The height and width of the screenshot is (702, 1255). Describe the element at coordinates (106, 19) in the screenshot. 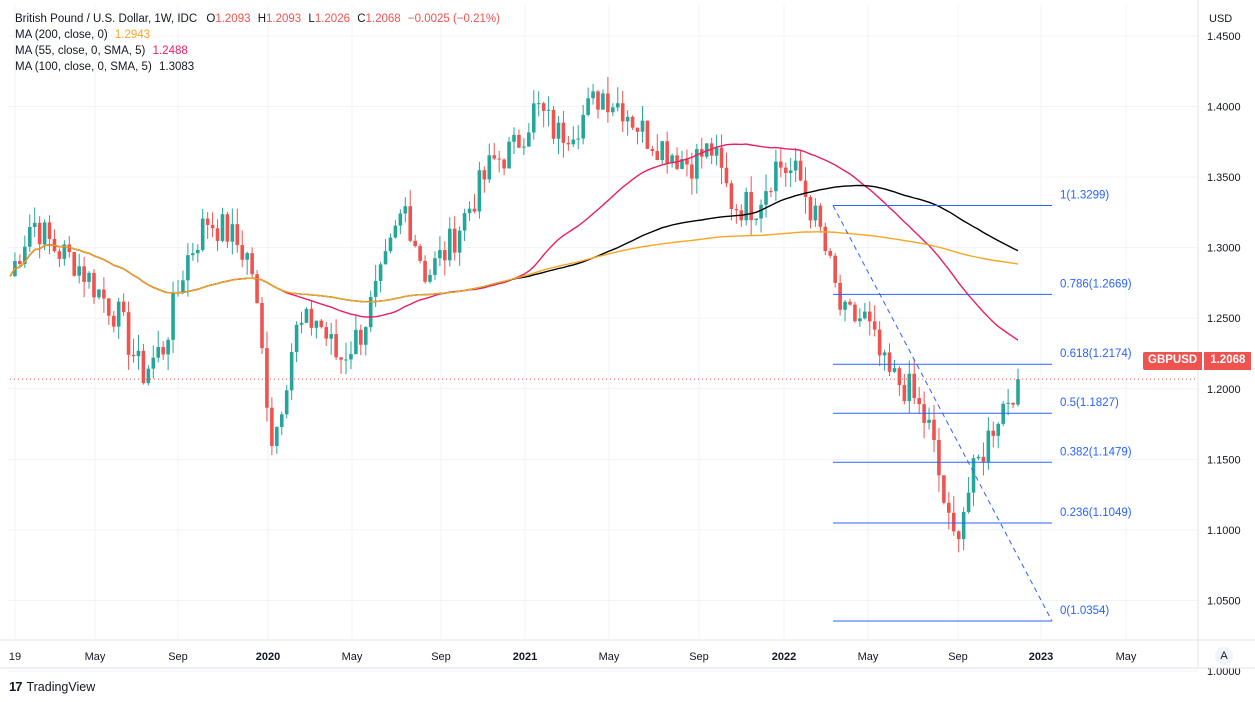

I see `symbol-title: British Pound / U.S. Dollar, 1W, IDC` at that location.